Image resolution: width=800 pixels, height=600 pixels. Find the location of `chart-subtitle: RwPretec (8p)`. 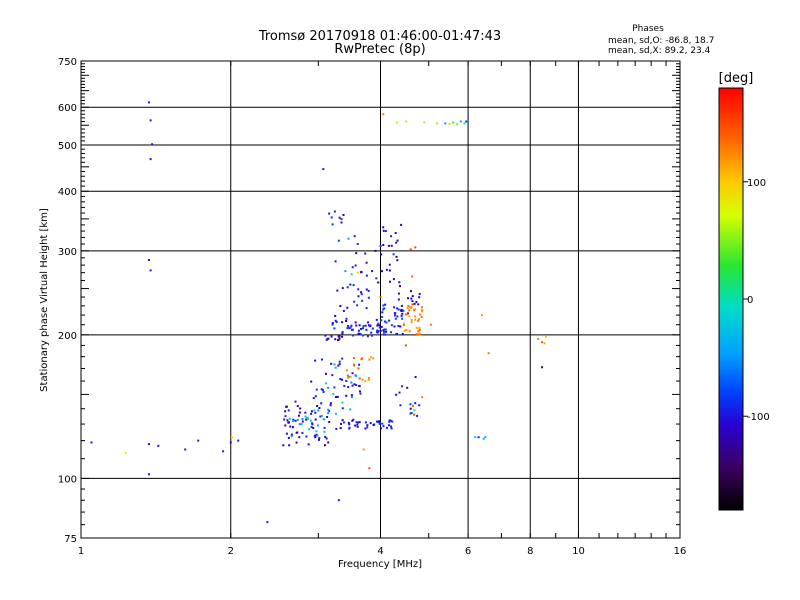

chart-subtitle: RwPretec (8p) is located at coordinates (379, 49).